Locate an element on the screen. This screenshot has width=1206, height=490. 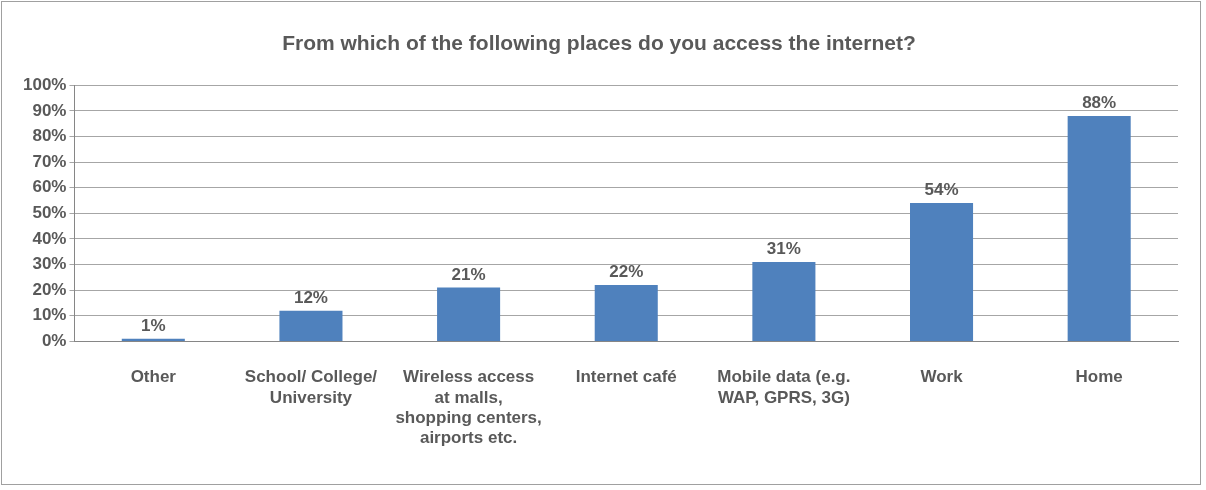
data-label: 54% is located at coordinates (941, 190).